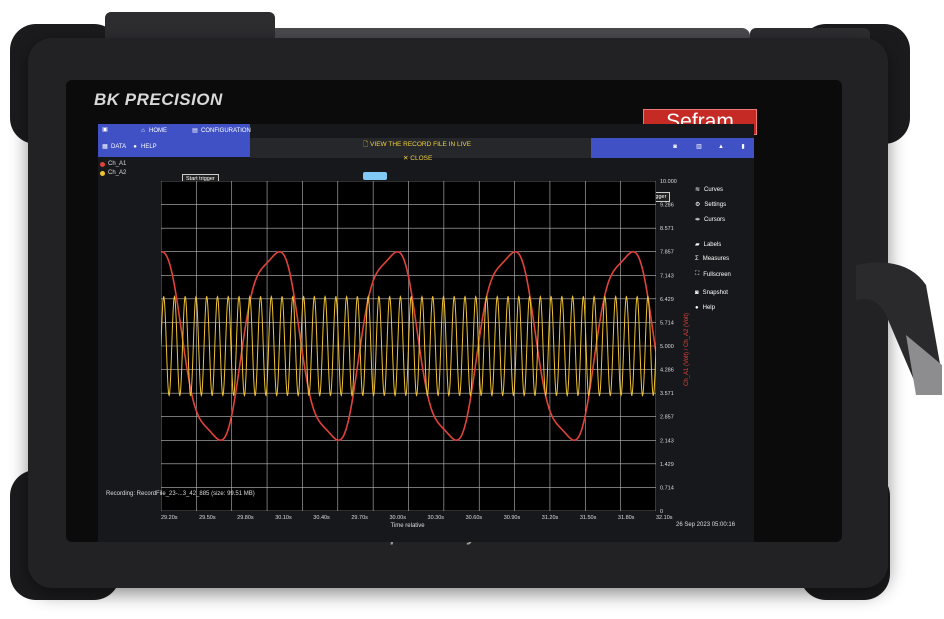 This screenshot has width=944, height=619. What do you see at coordinates (143, 131) in the screenshot?
I see `home-icon: ⌂` at bounding box center [143, 131].